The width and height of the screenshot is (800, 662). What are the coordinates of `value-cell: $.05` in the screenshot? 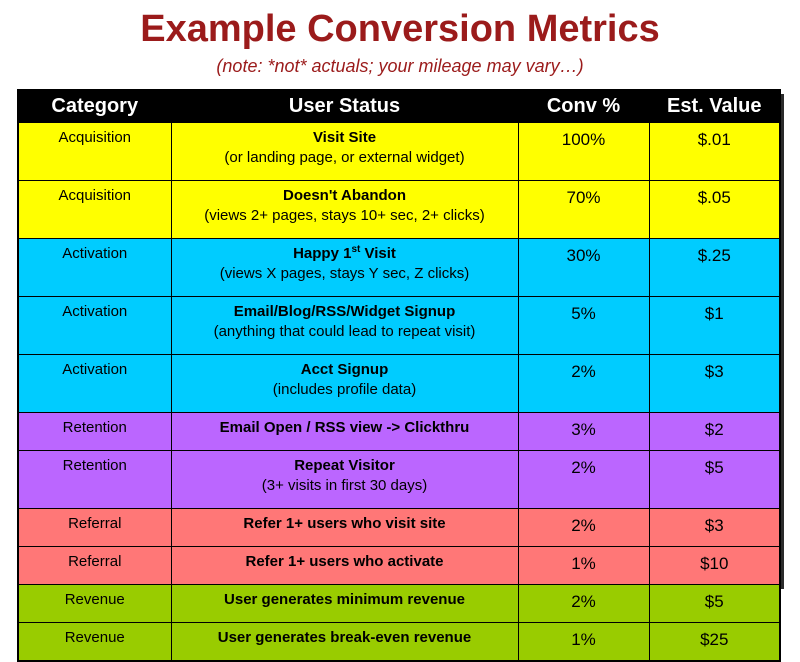 It's located at (714, 209).